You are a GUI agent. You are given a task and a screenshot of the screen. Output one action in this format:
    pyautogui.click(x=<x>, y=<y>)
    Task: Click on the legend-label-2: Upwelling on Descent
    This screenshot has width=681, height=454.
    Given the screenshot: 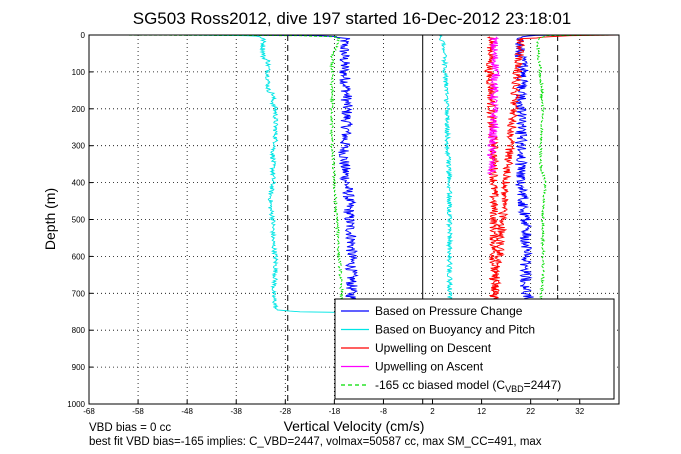 What is the action you would take?
    pyautogui.click(x=433, y=348)
    